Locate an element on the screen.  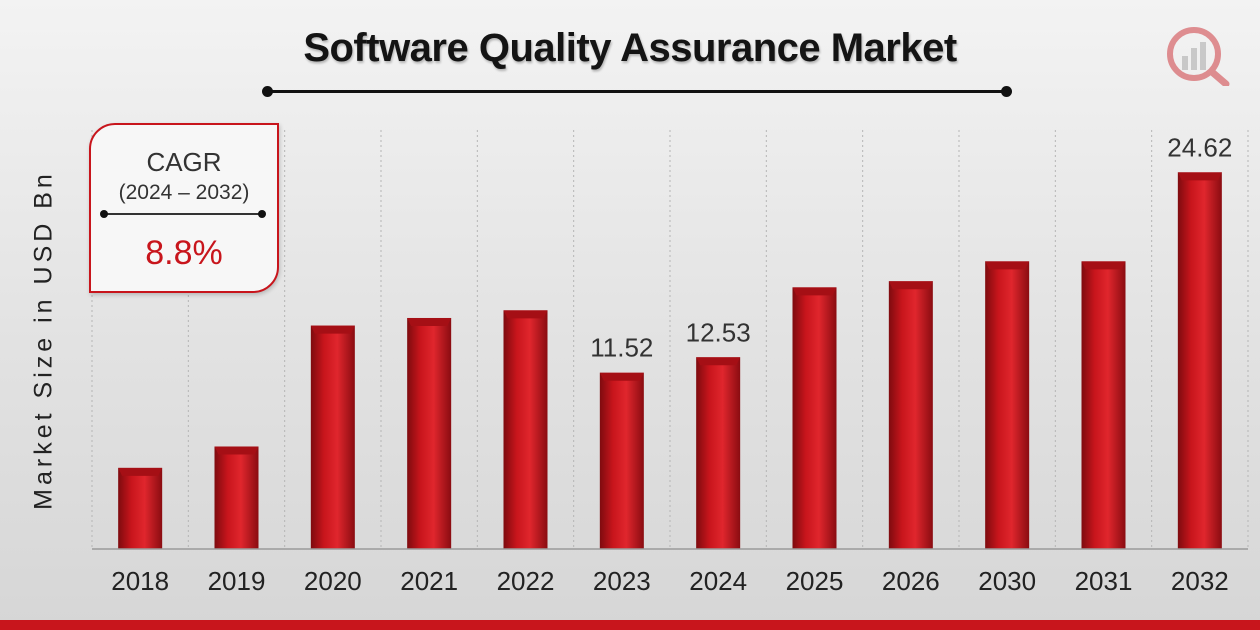
cagr-period: (2024 – 2032) is located at coordinates (184, 192).